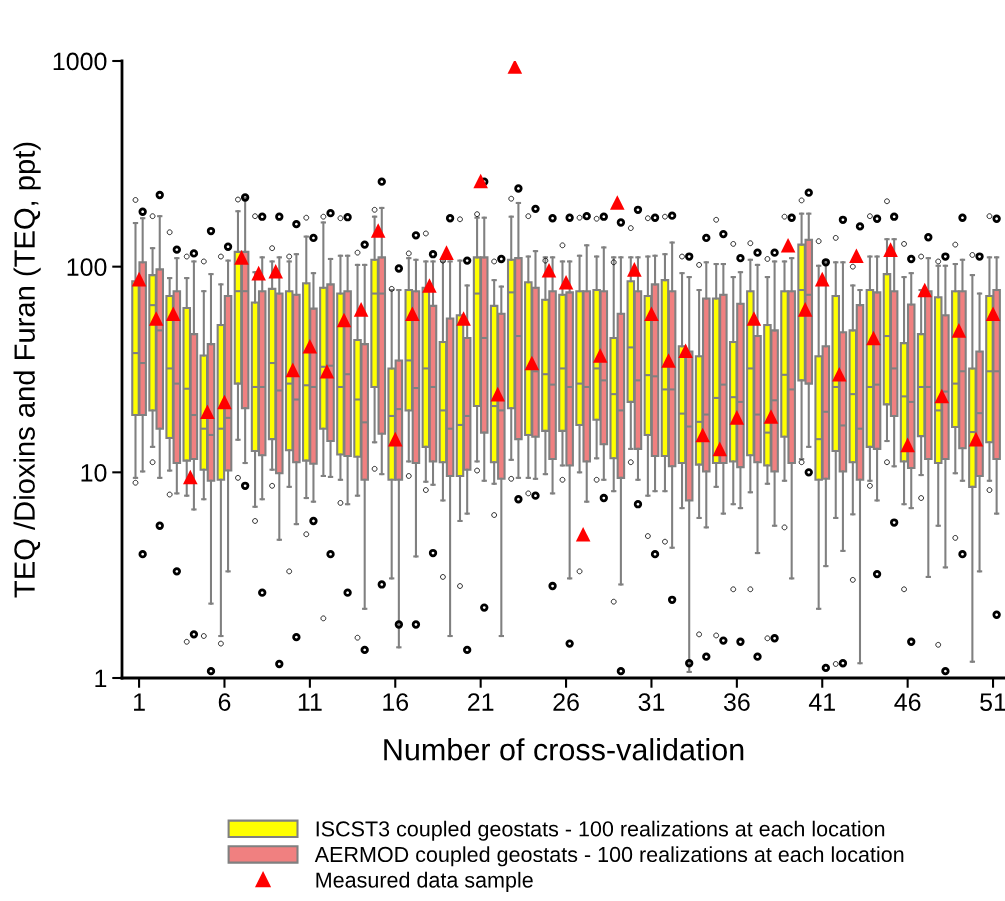 The width and height of the screenshot is (1005, 901). Describe the element at coordinates (224, 702) in the screenshot. I see `x-tick-label: 6` at that location.